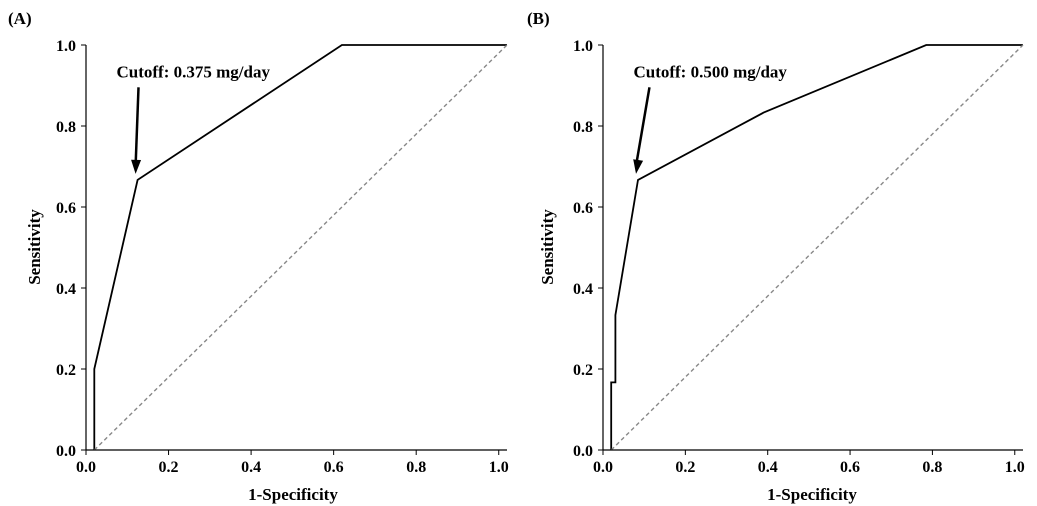 The height and width of the screenshot is (506, 1037). Describe the element at coordinates (20, 18) in the screenshot. I see `panel-label: (A)` at that location.